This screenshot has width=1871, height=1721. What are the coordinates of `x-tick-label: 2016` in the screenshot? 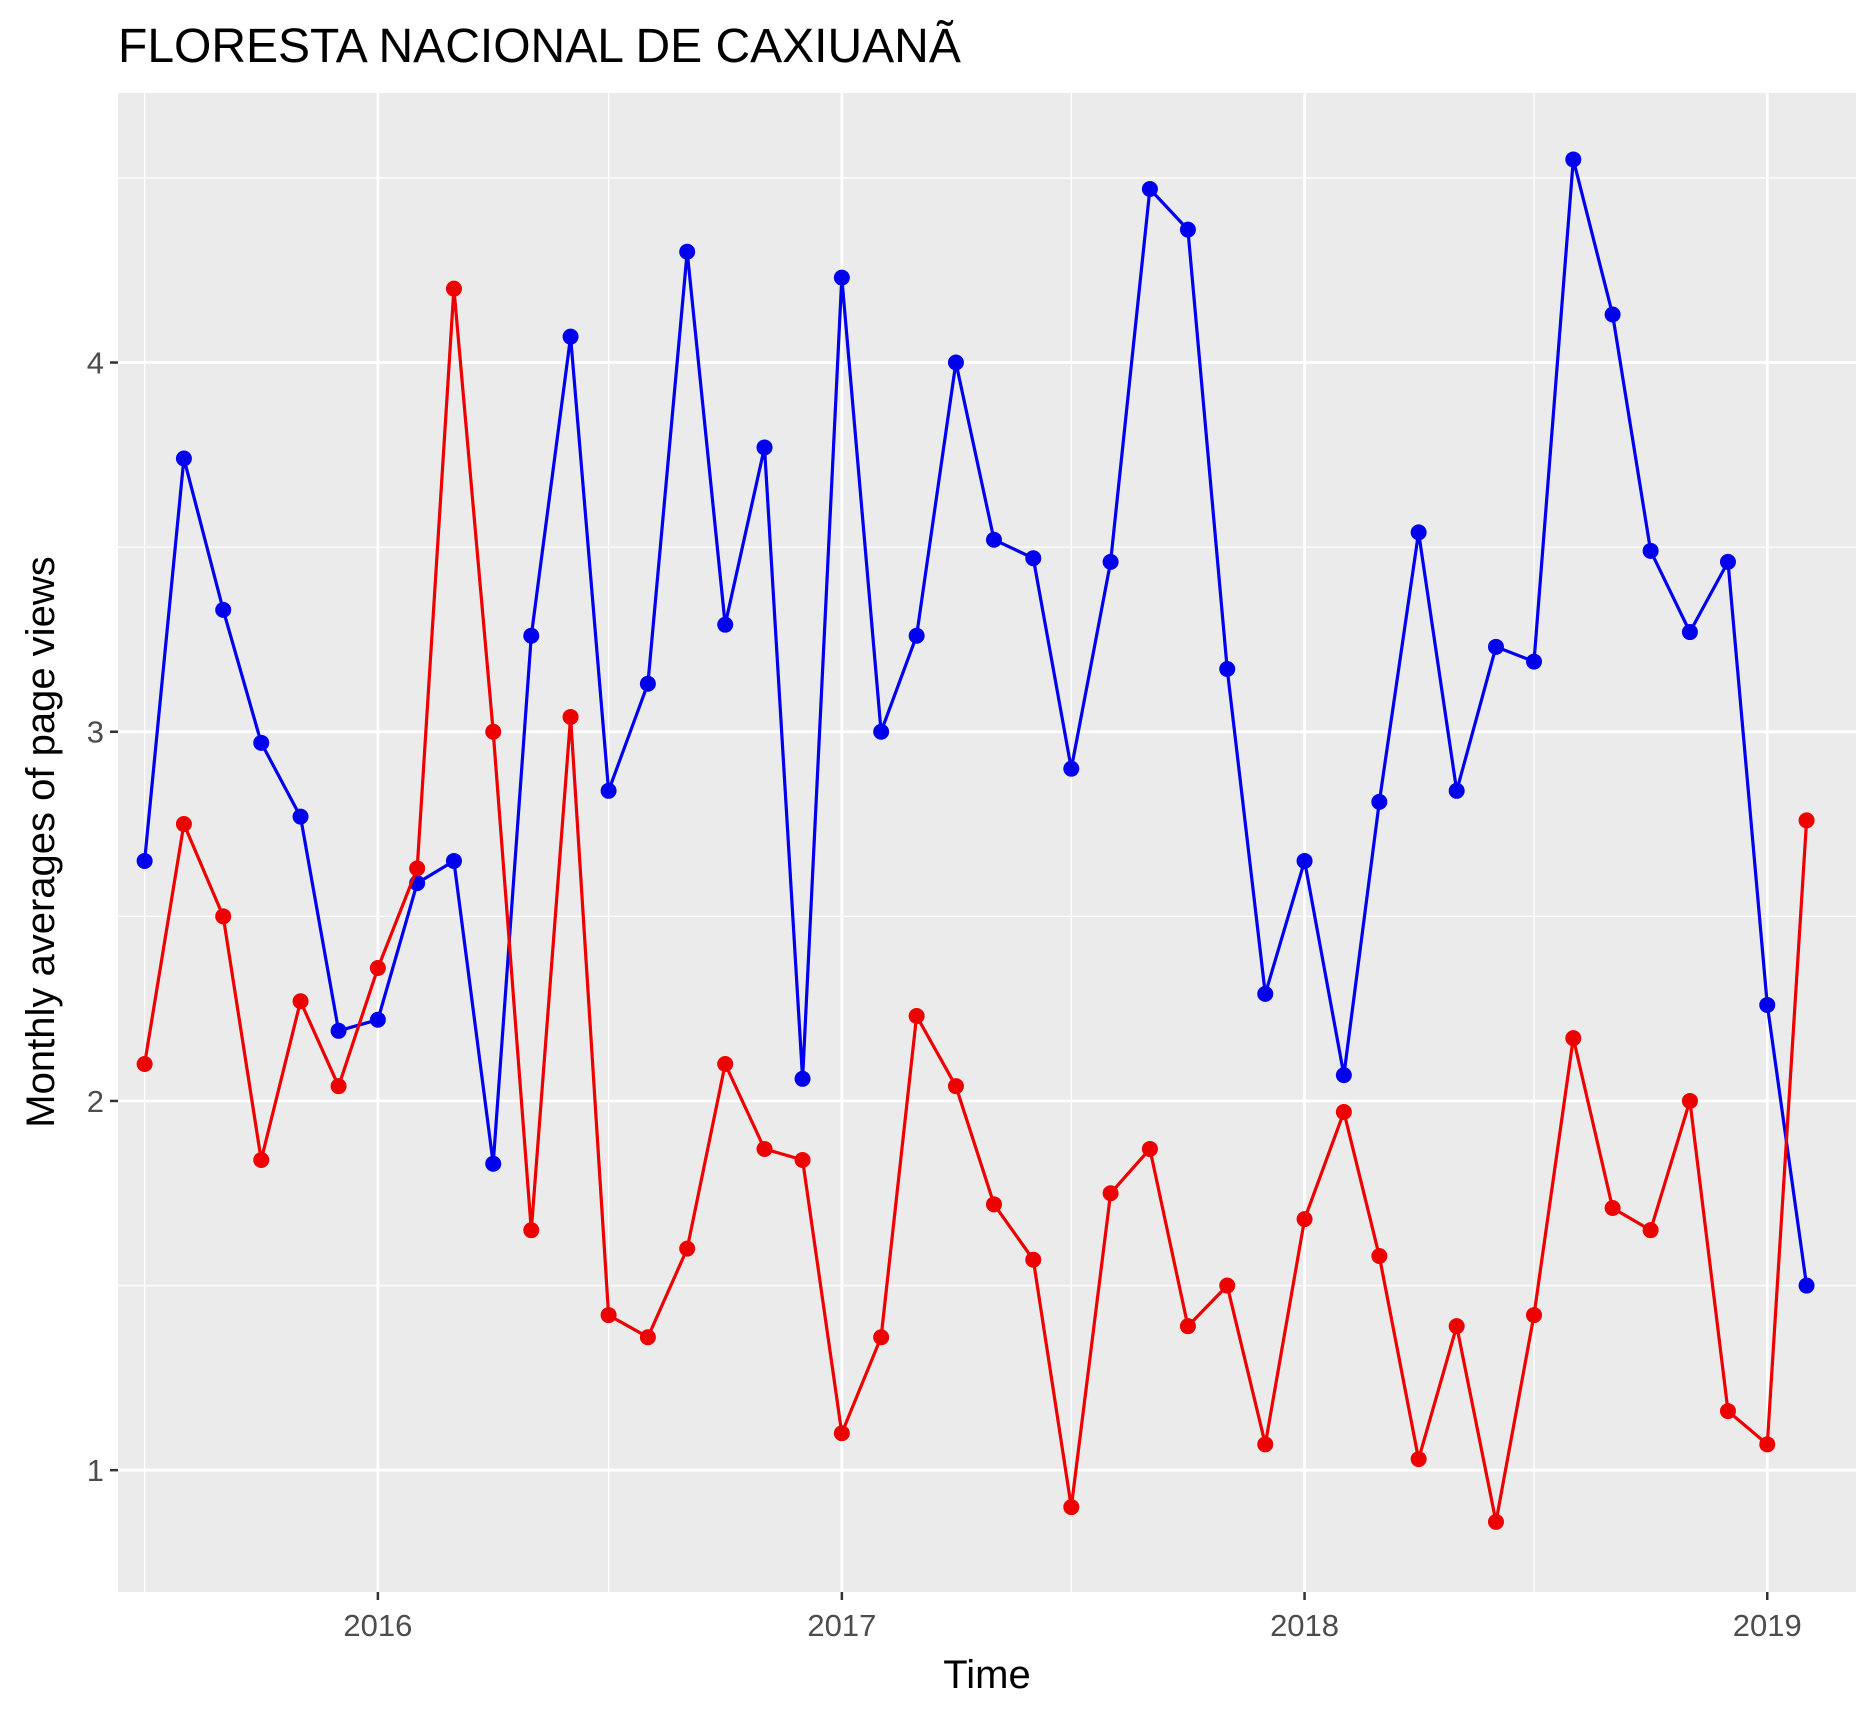 It's located at (377, 1625).